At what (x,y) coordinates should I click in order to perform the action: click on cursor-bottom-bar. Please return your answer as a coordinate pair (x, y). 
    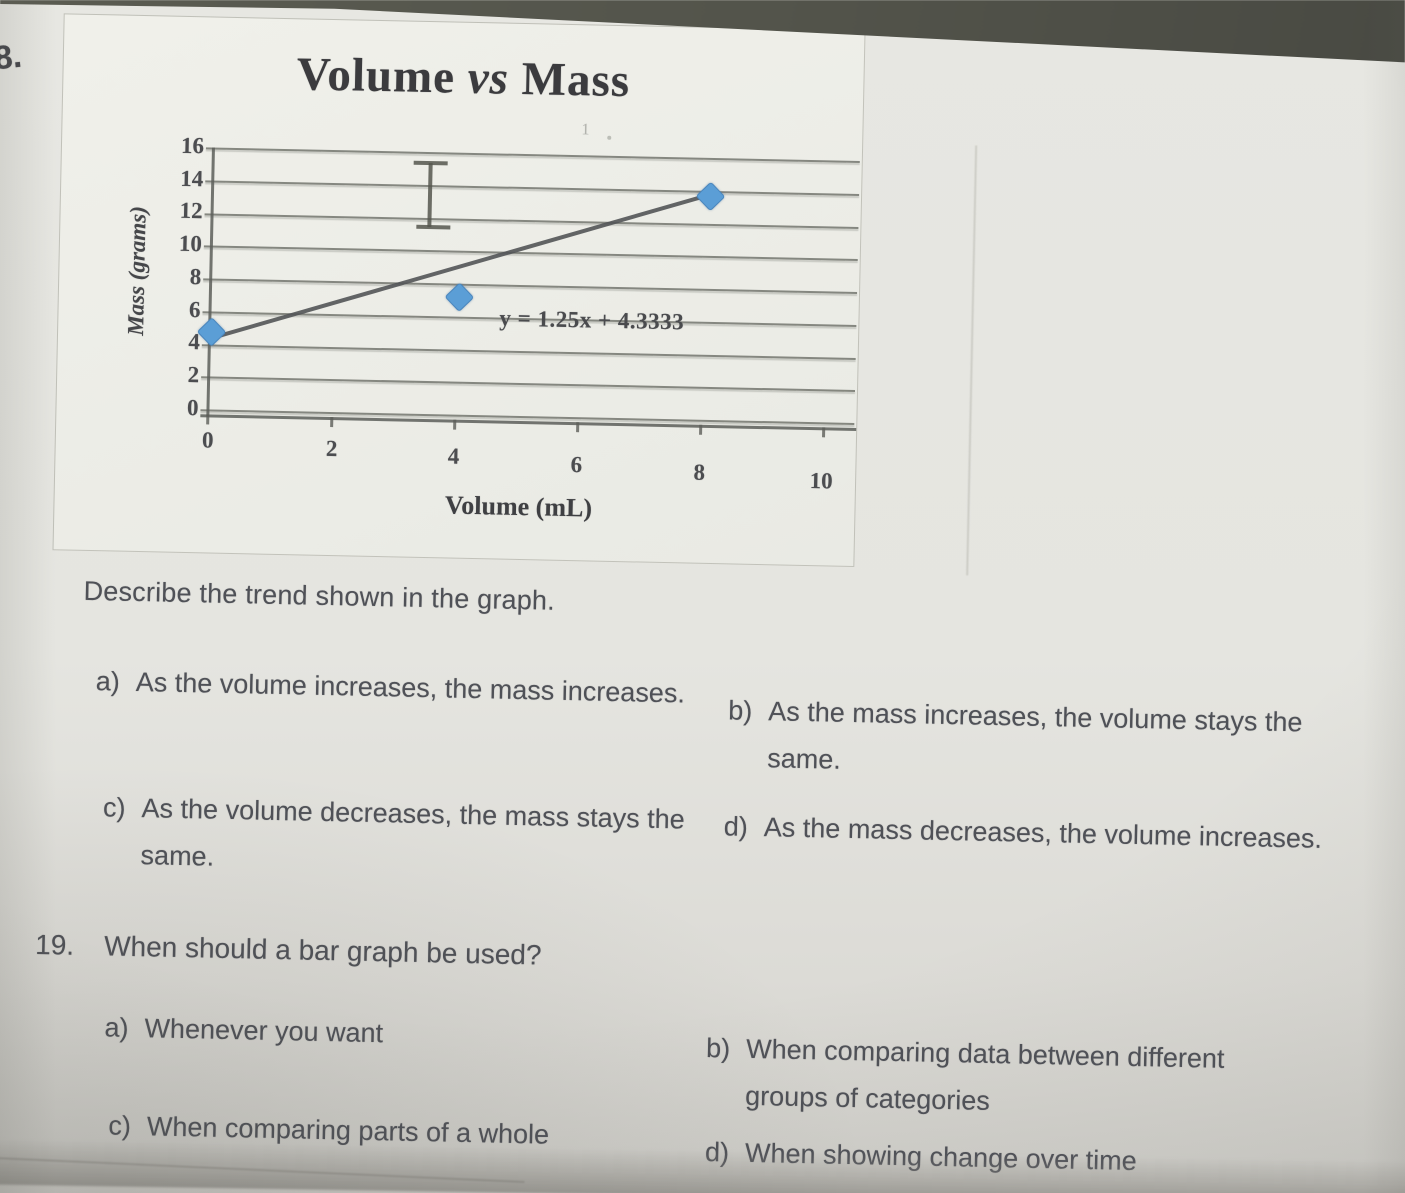
    Looking at the image, I should click on (433, 226).